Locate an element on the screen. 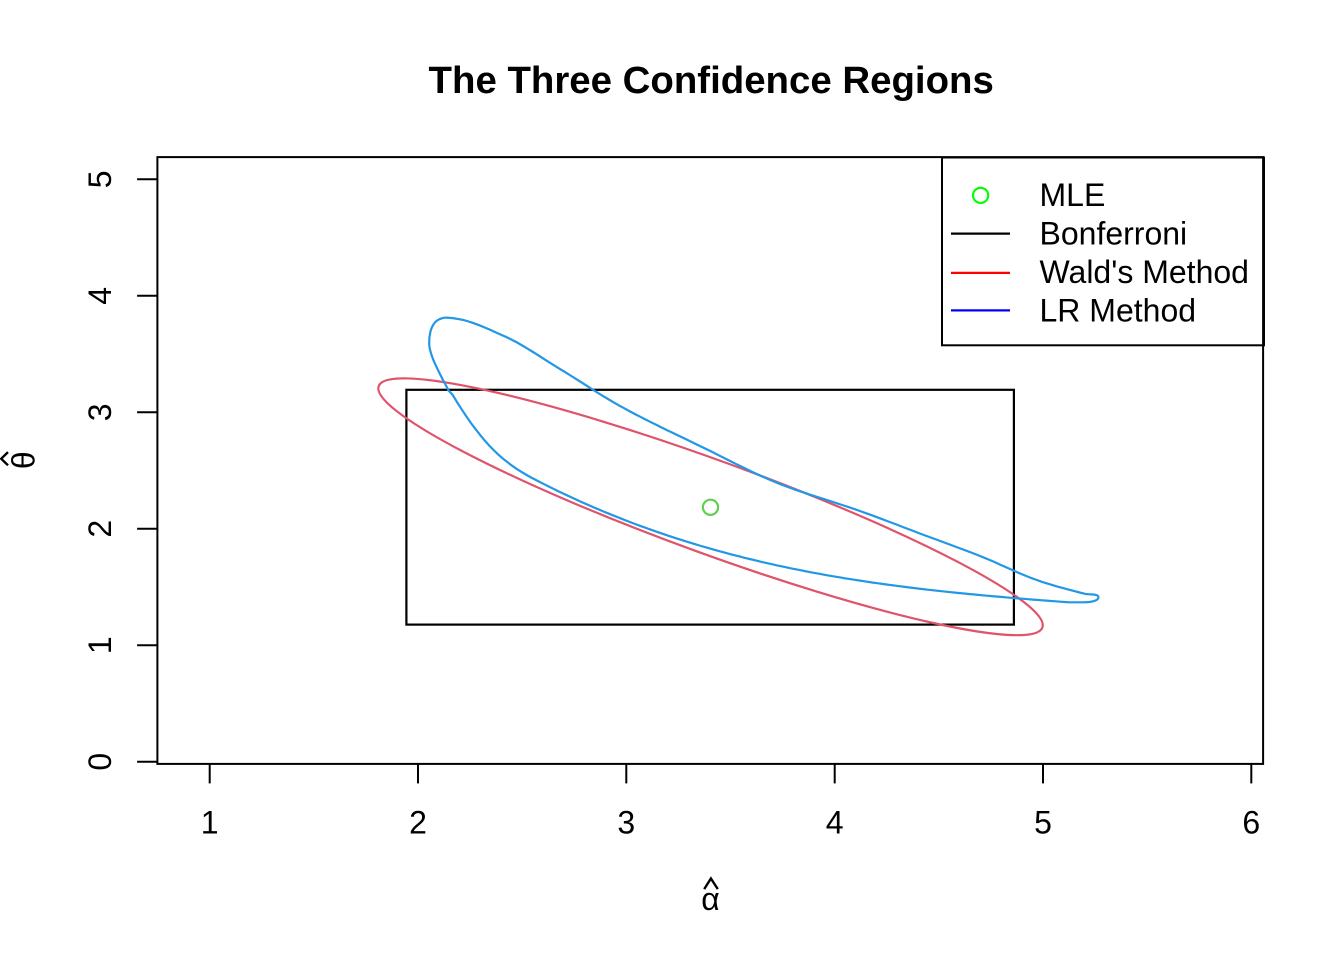  svg-text: θ is located at coordinates (23, 460).